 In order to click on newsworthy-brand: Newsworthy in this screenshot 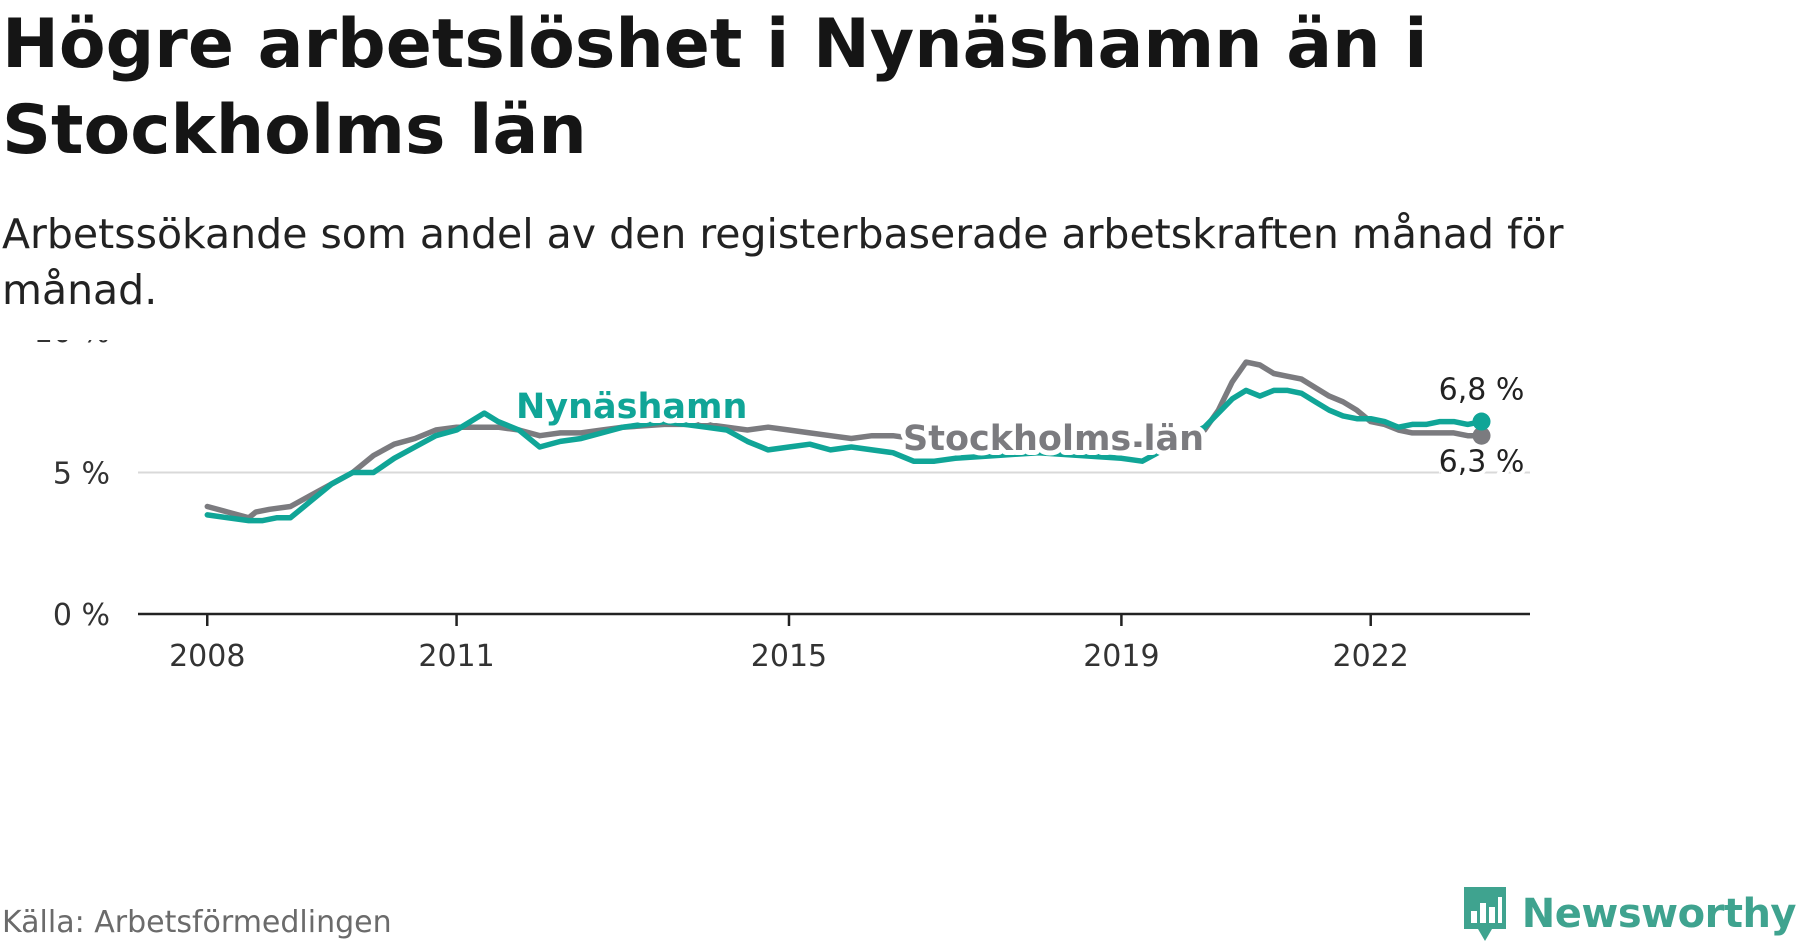, I will do `click(1628, 914)`.